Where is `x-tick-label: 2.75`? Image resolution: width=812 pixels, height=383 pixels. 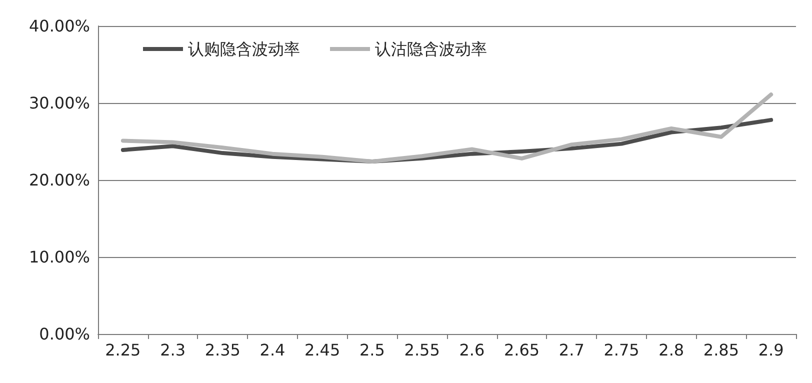
x-tick-label: 2.75 is located at coordinates (622, 350).